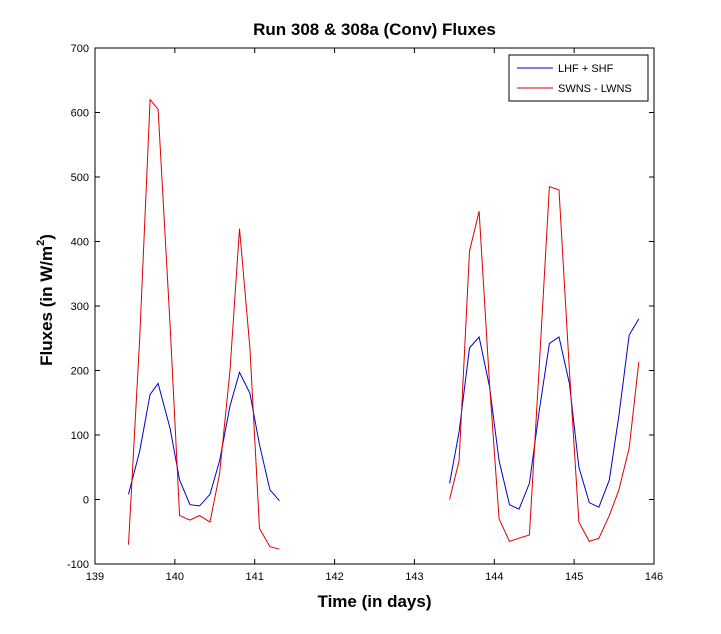  Describe the element at coordinates (414, 577) in the screenshot. I see `x-tick-label: 143` at that location.